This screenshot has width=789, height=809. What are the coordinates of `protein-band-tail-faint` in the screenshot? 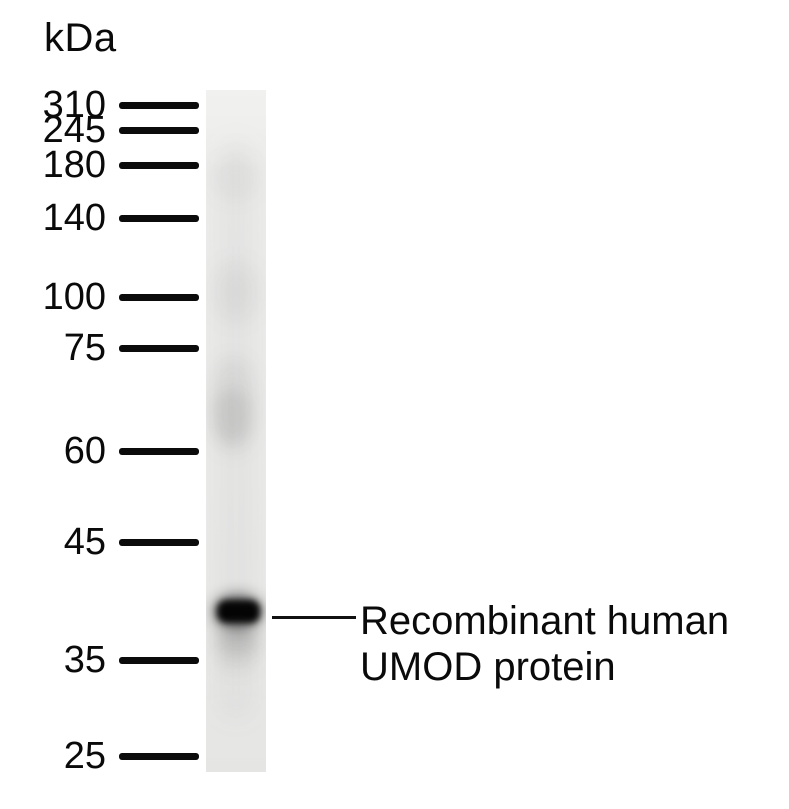 It's located at (237, 661).